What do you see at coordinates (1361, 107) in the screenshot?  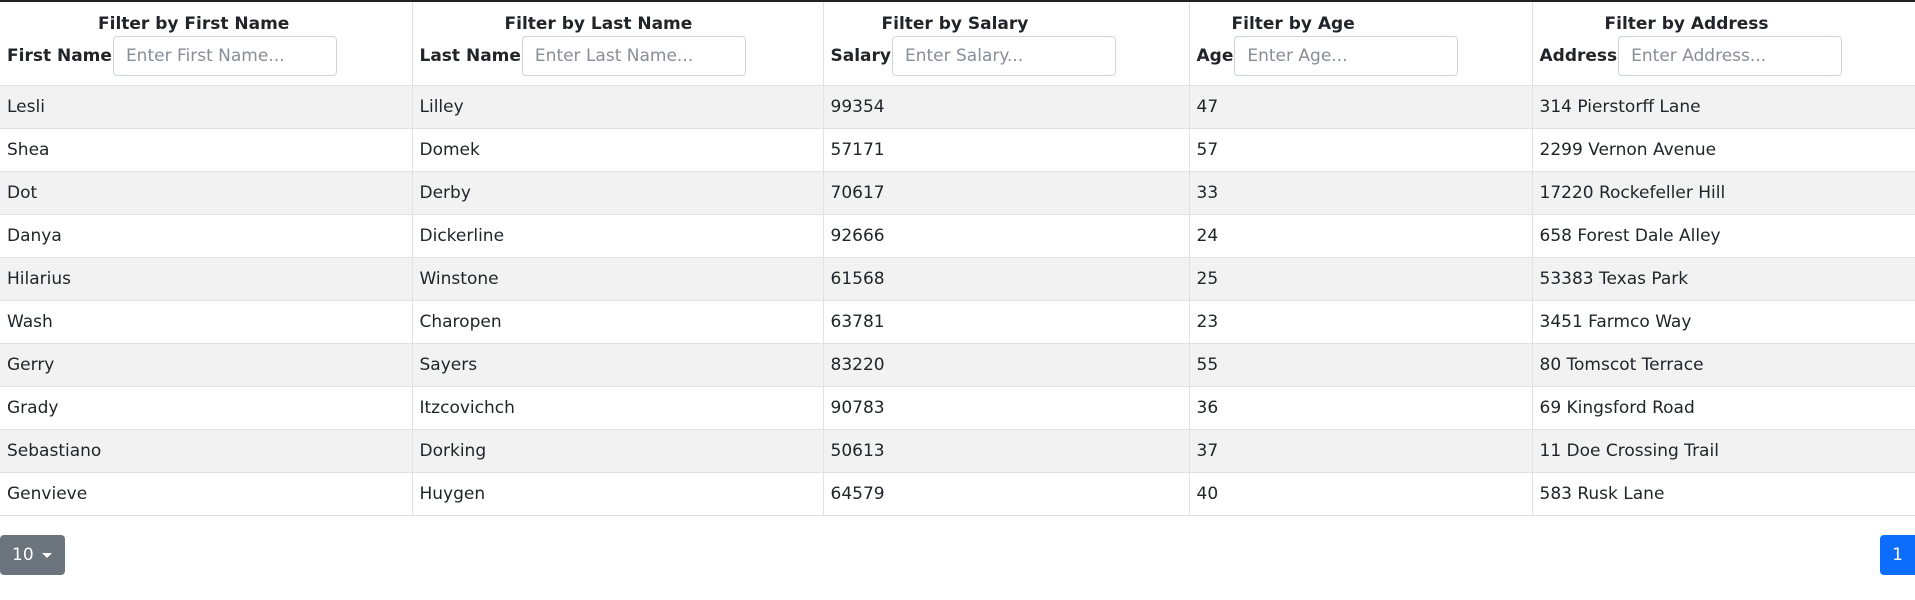 I see `cell-age: 47` at bounding box center [1361, 107].